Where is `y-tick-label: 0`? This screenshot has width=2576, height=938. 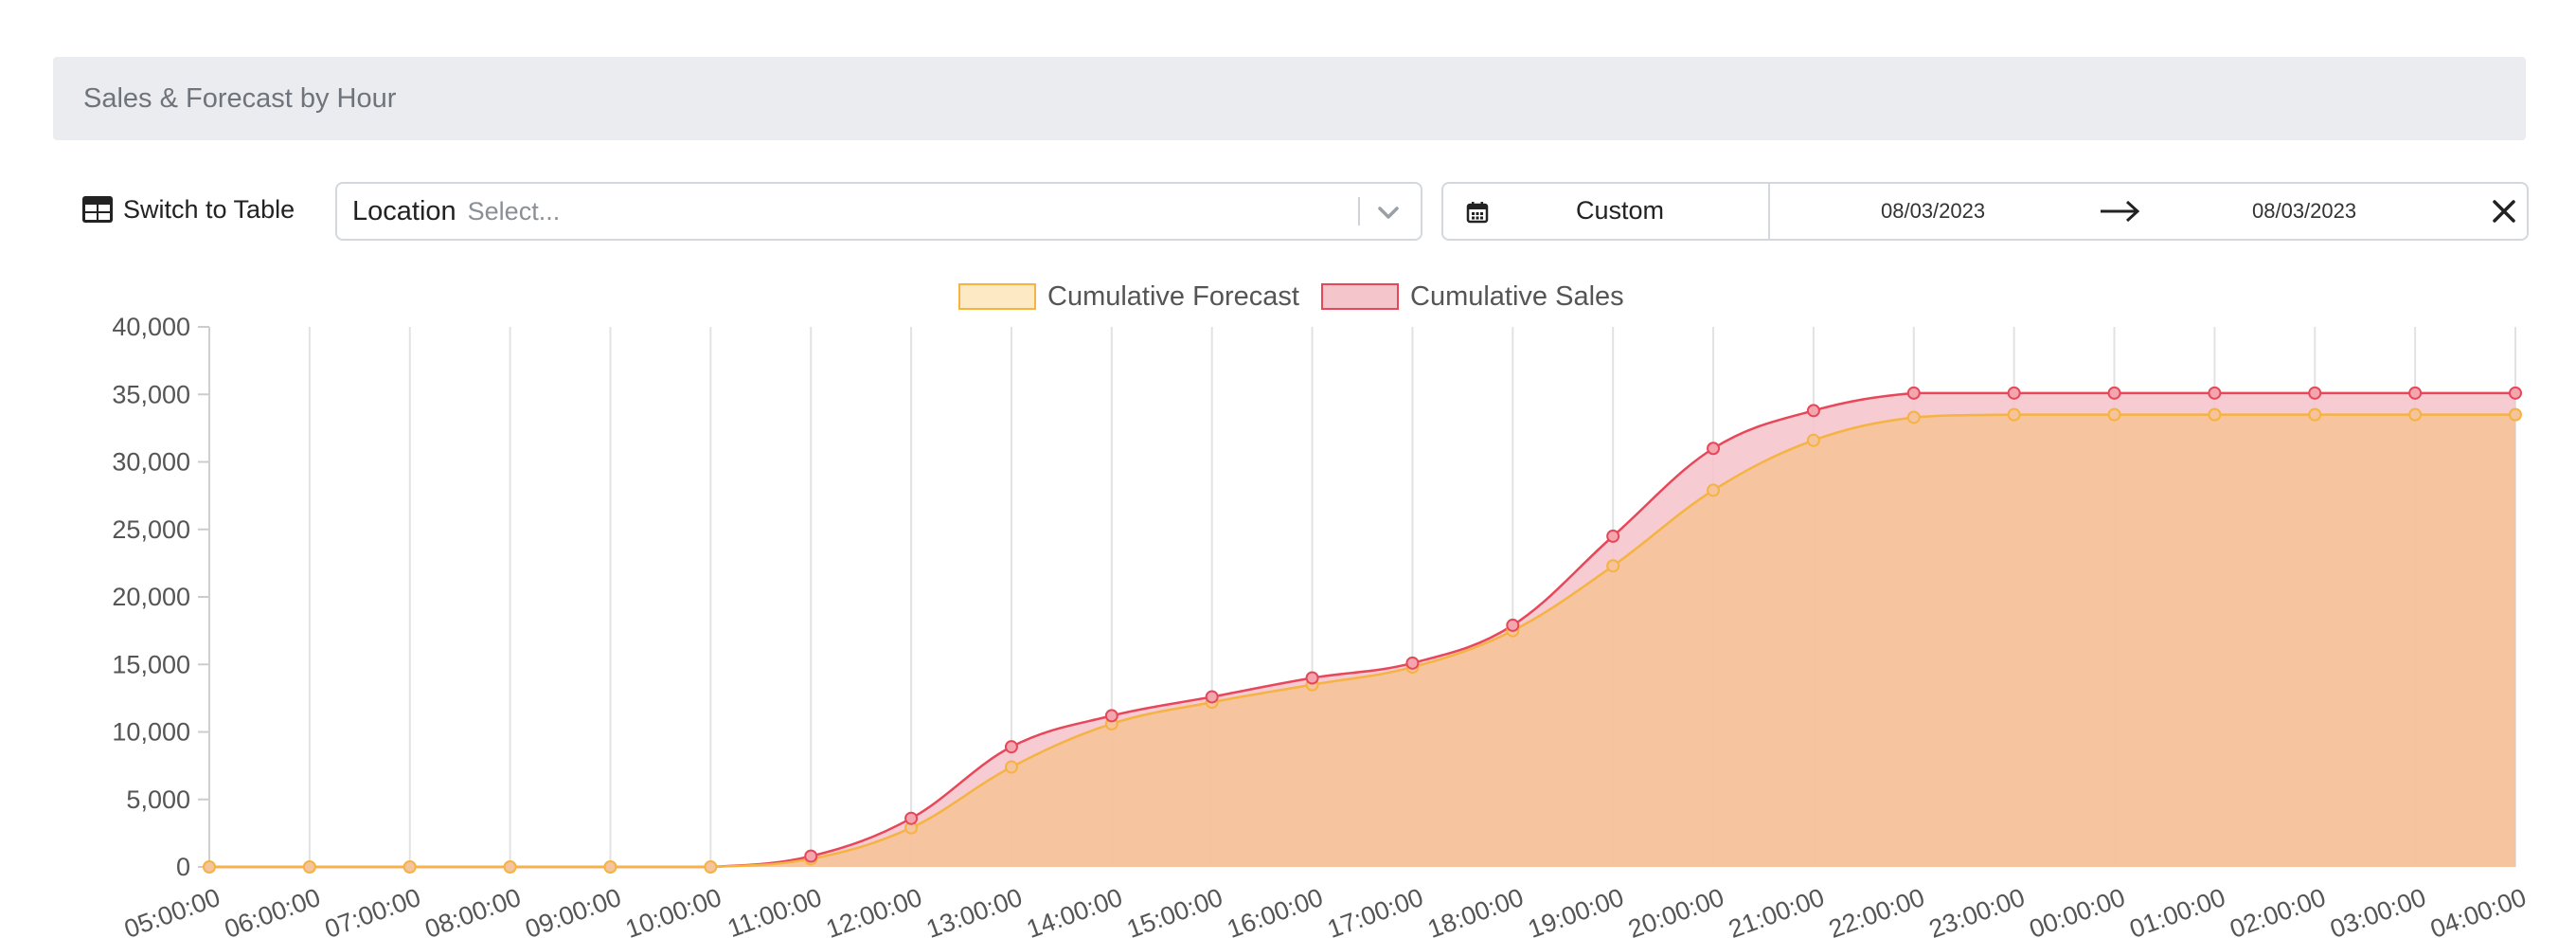
y-tick-label: 0 is located at coordinates (183, 867).